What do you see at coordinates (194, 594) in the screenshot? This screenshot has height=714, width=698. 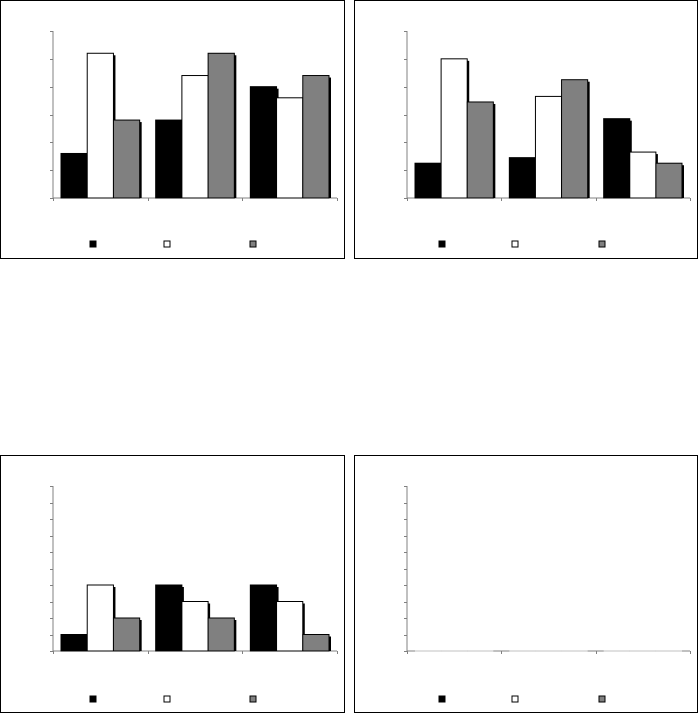 I see `bar-chart-bottom-left` at bounding box center [194, 594].